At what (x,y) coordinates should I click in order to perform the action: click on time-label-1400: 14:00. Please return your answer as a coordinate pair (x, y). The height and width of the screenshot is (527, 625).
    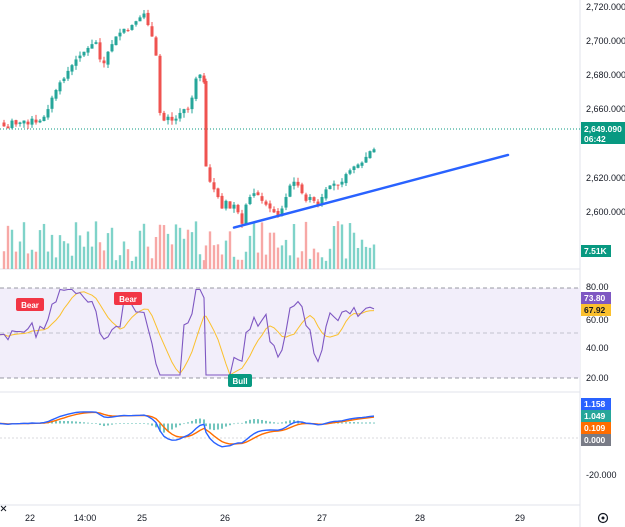
    Looking at the image, I should click on (85, 518).